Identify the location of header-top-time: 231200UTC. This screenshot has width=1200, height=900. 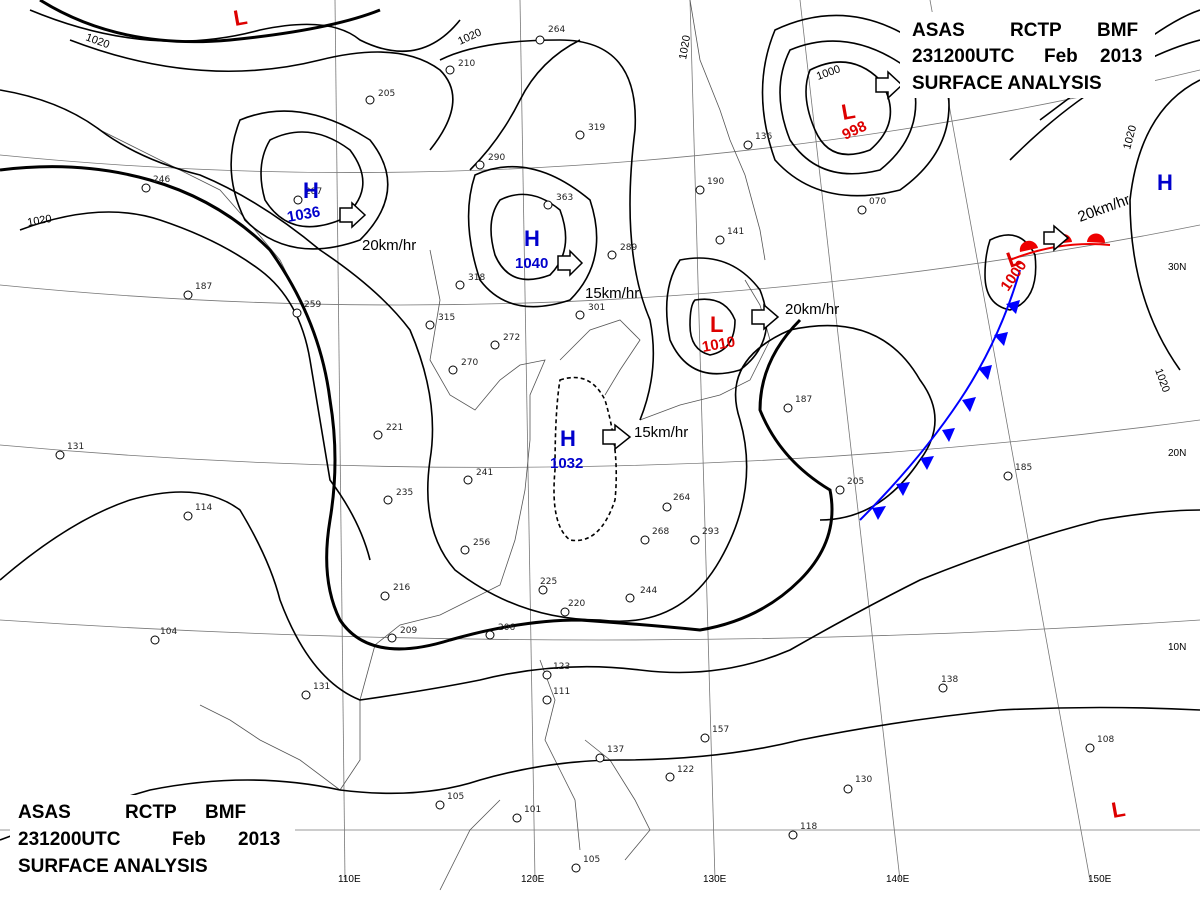
(963, 56).